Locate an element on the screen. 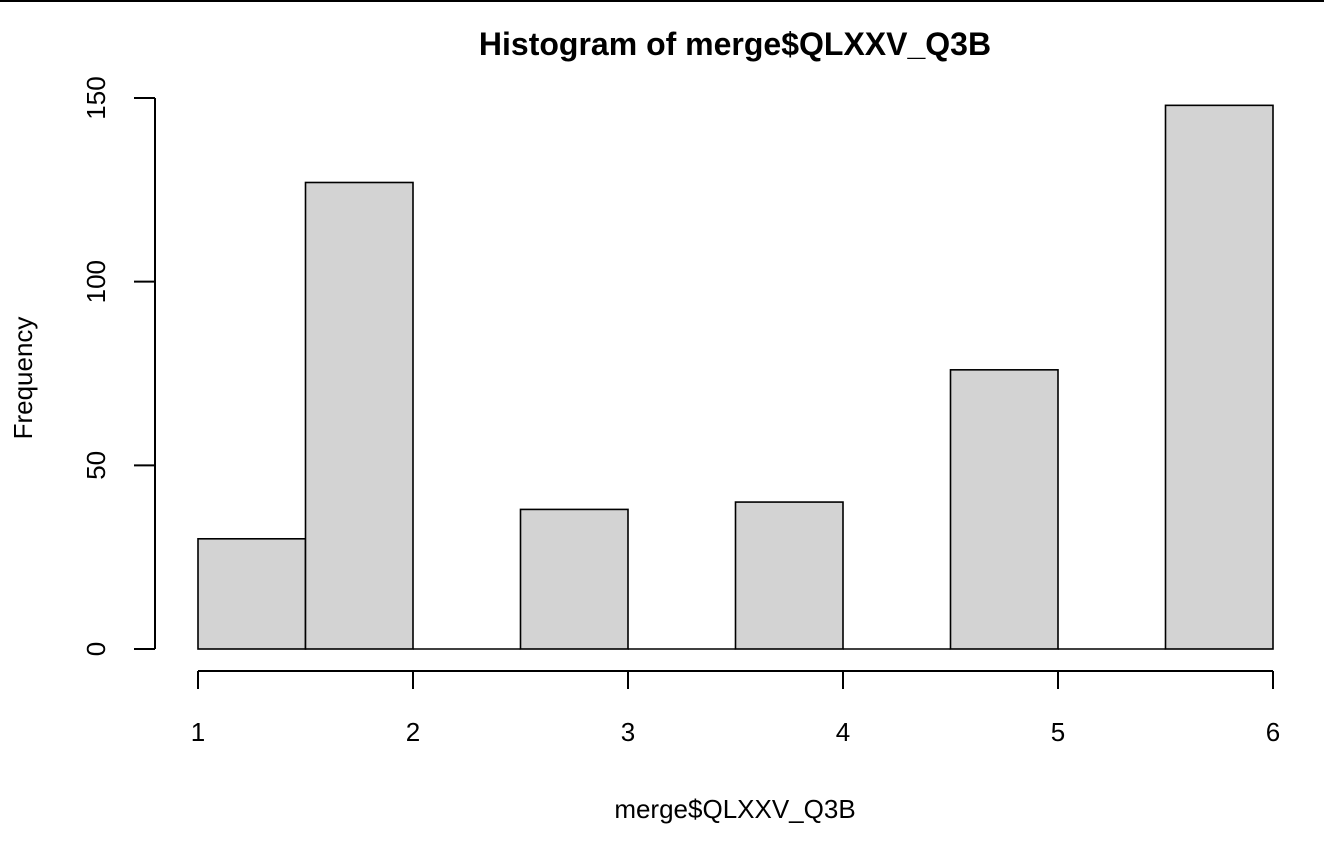 The height and width of the screenshot is (856, 1324). x-tick-label: 1 is located at coordinates (198, 732).